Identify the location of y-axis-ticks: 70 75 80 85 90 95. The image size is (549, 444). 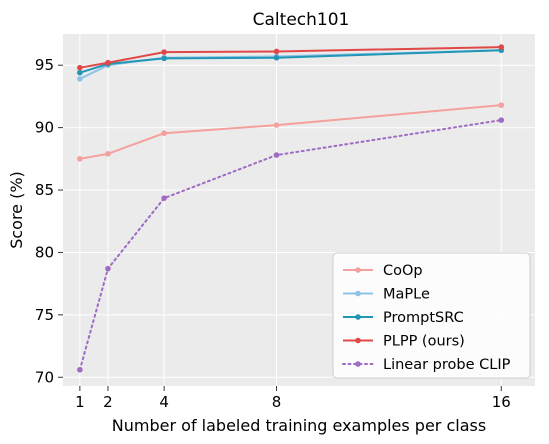
(49, 221).